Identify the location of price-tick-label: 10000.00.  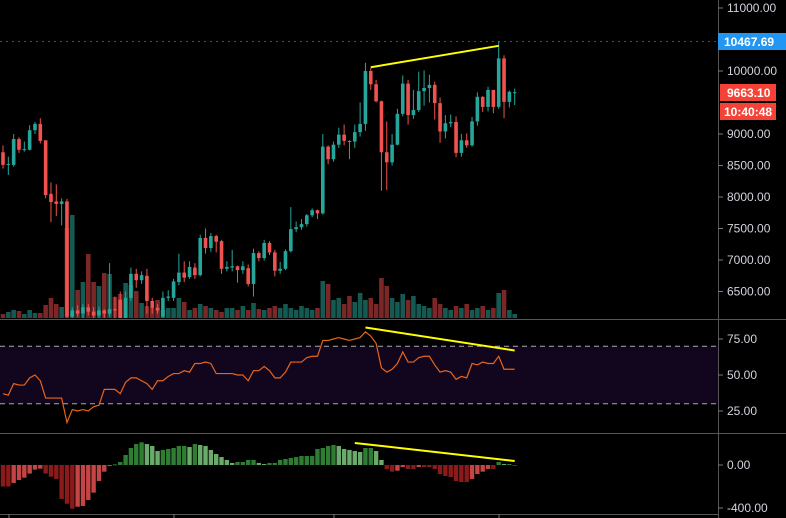
(752, 71).